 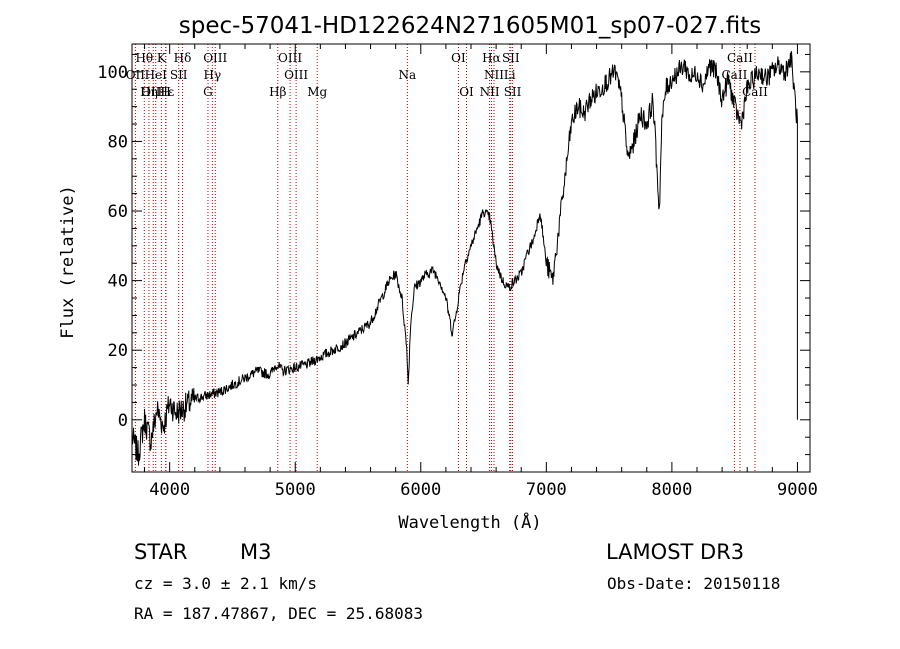 I want to click on x-tick-label: 8000, so click(x=671, y=490).